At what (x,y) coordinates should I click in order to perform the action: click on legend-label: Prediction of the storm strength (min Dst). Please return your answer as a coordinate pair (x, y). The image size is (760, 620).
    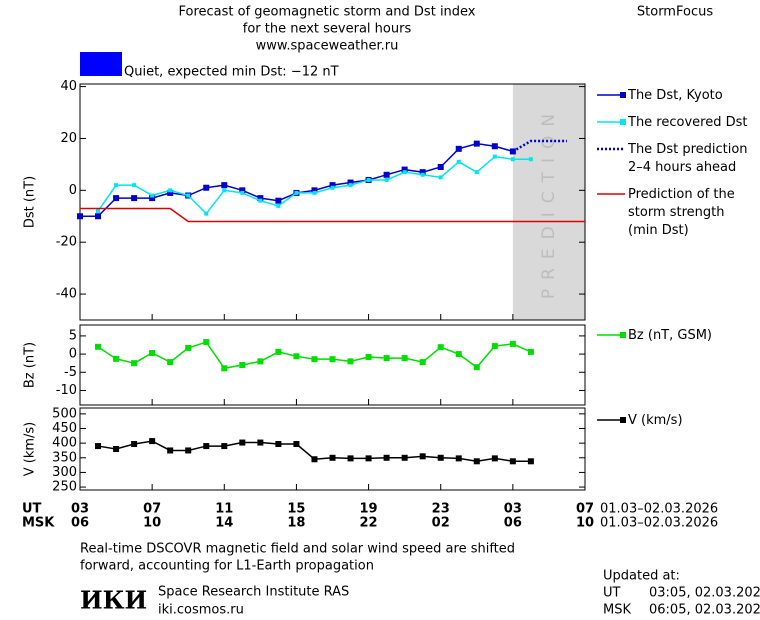
    Looking at the image, I should click on (681, 212).